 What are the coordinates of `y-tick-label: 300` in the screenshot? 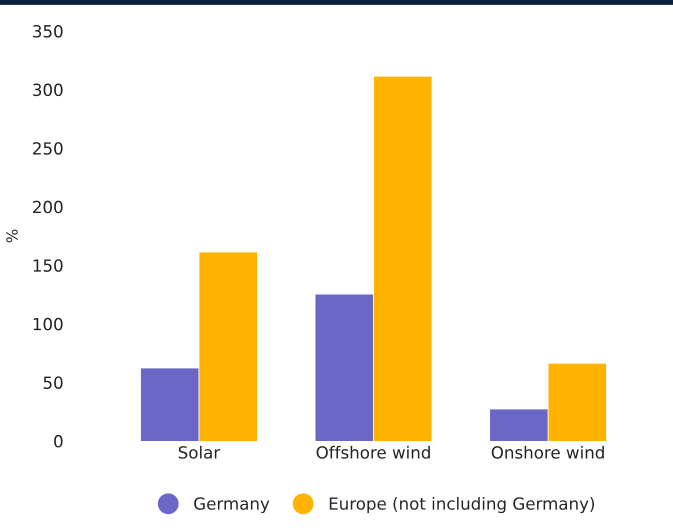 It's located at (48, 90).